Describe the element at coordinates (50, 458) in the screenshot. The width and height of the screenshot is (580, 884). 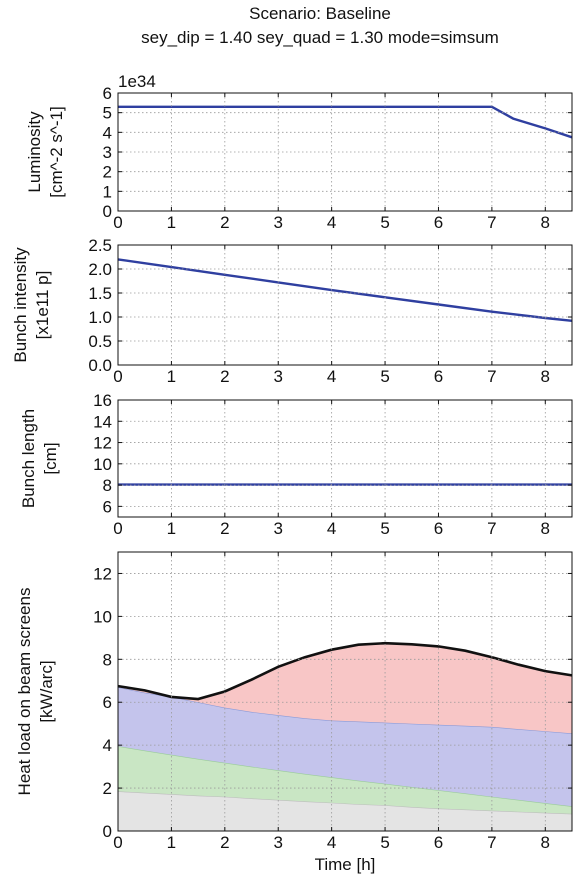
I see `y-axis-label: [cm]` at that location.